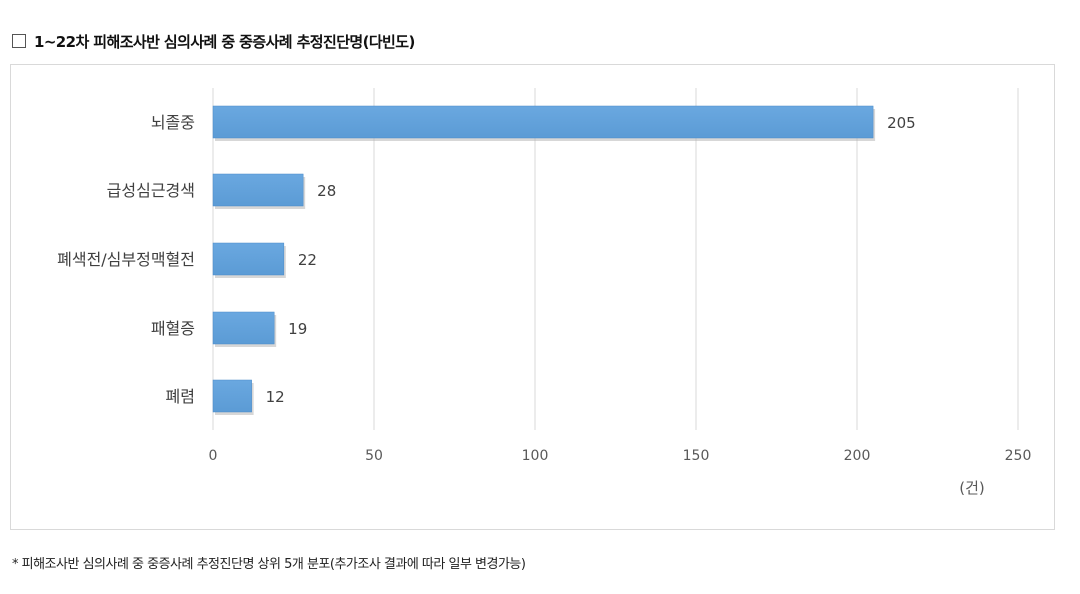 The height and width of the screenshot is (594, 1080). What do you see at coordinates (307, 260) in the screenshot?
I see `data-label: 22` at bounding box center [307, 260].